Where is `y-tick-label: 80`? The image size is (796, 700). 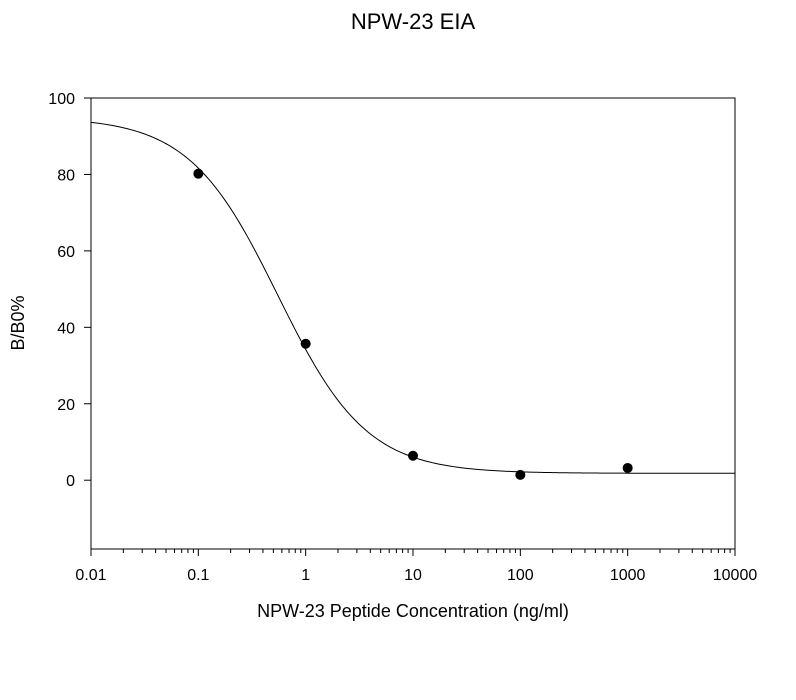 y-tick-label: 80 is located at coordinates (66, 175).